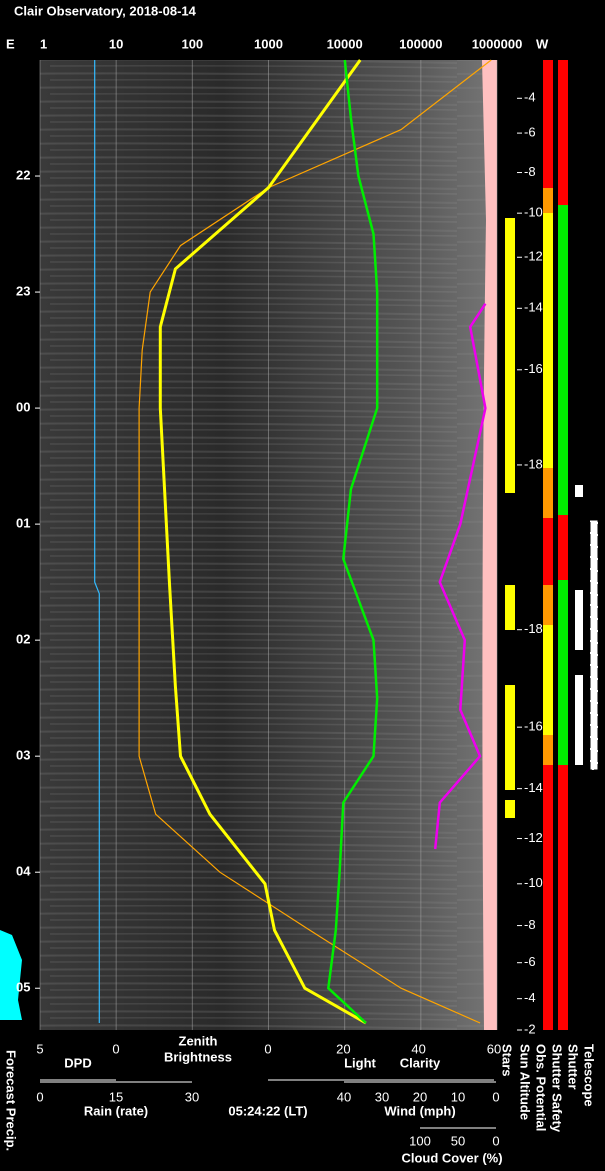  What do you see at coordinates (542, 43) in the screenshot?
I see `west-label: W` at bounding box center [542, 43].